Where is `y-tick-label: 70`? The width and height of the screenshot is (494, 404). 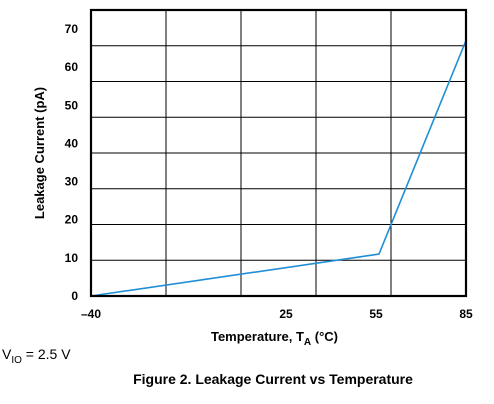 y-tick-label: 70 is located at coordinates (72, 29).